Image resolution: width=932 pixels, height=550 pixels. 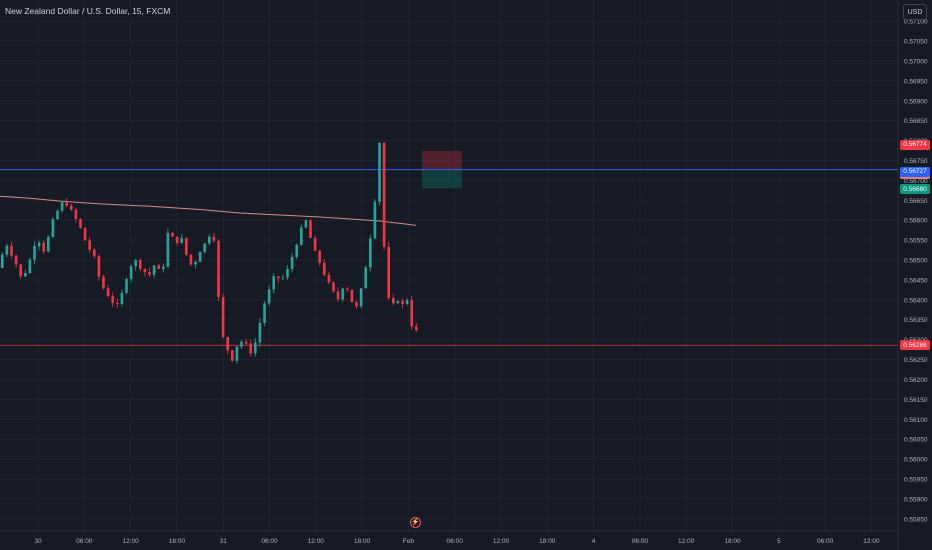 I want to click on price-tick-label: 0.56250, so click(x=916, y=360).